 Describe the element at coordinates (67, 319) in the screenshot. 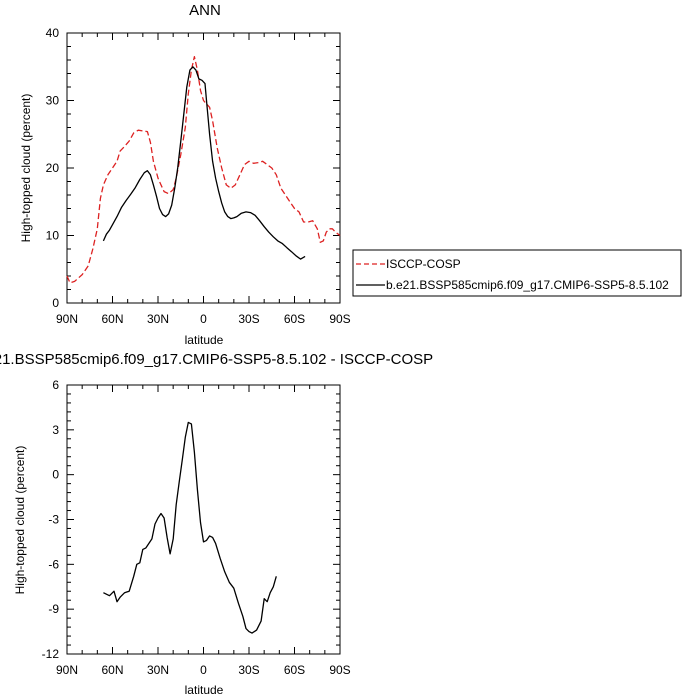

I see `top-x-tick-label: 90N` at that location.